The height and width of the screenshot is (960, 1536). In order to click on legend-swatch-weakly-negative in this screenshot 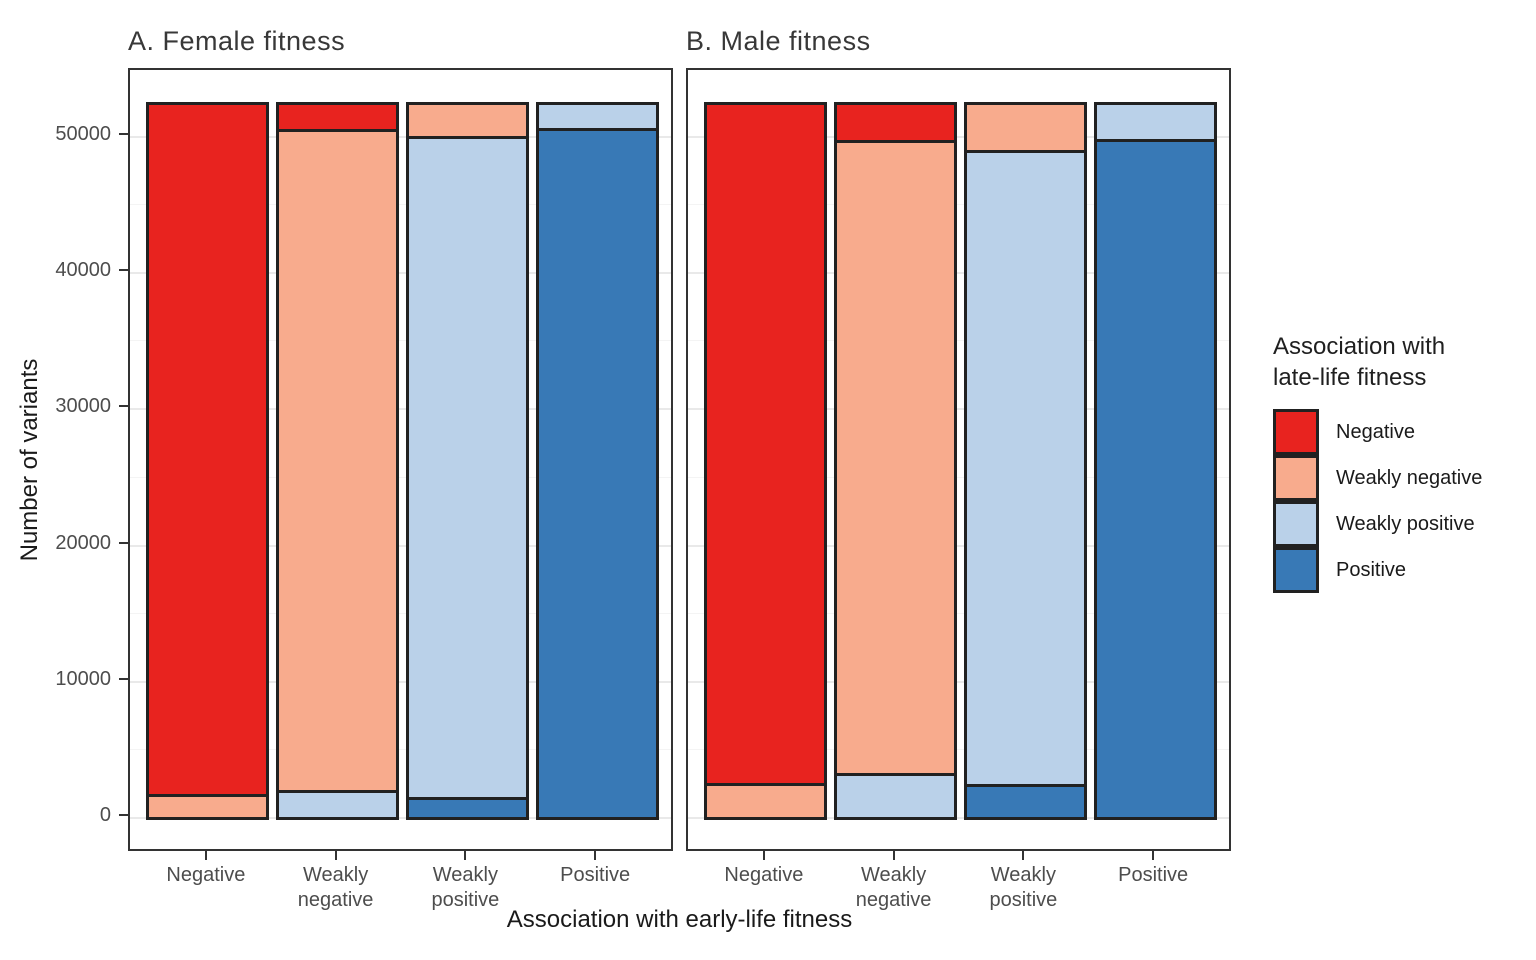, I will do `click(1296, 478)`.